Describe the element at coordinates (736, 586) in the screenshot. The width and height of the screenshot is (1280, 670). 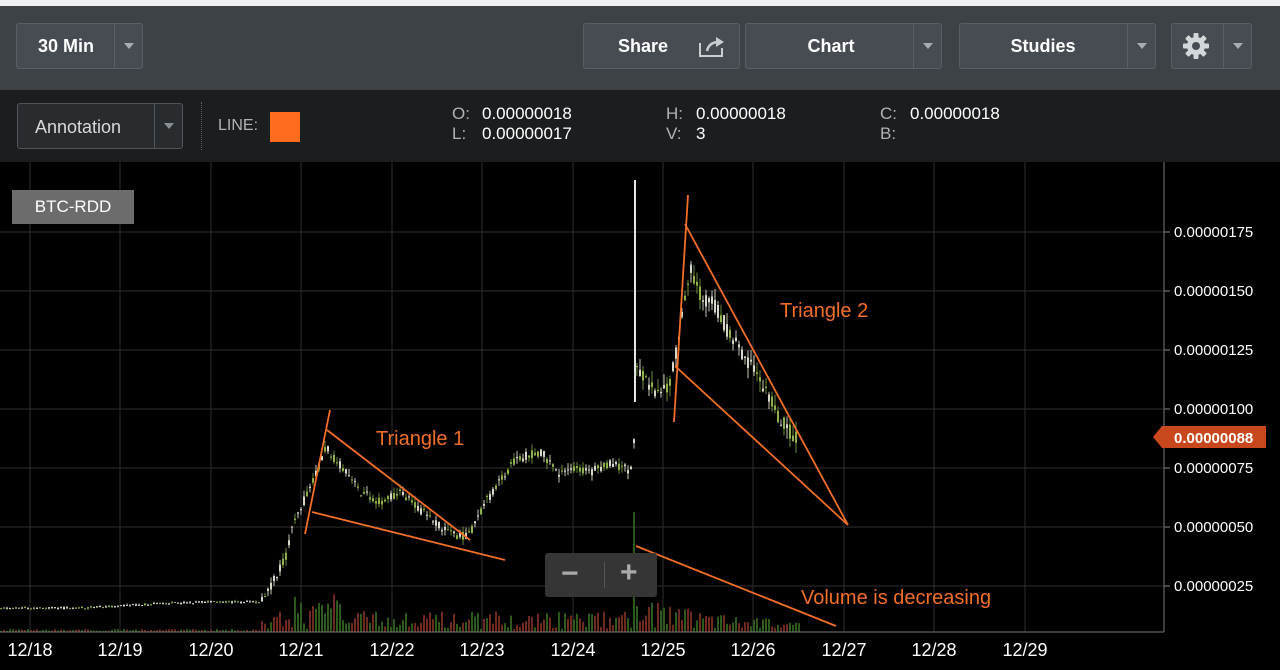
I see `volume-trend-line` at that location.